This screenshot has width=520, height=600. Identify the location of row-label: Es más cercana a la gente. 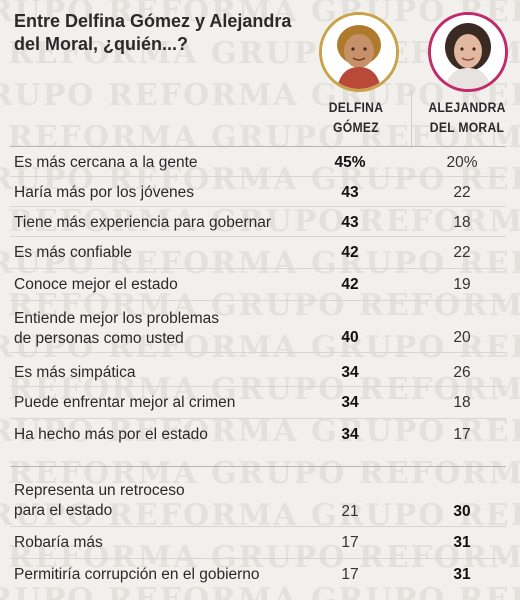
(106, 162).